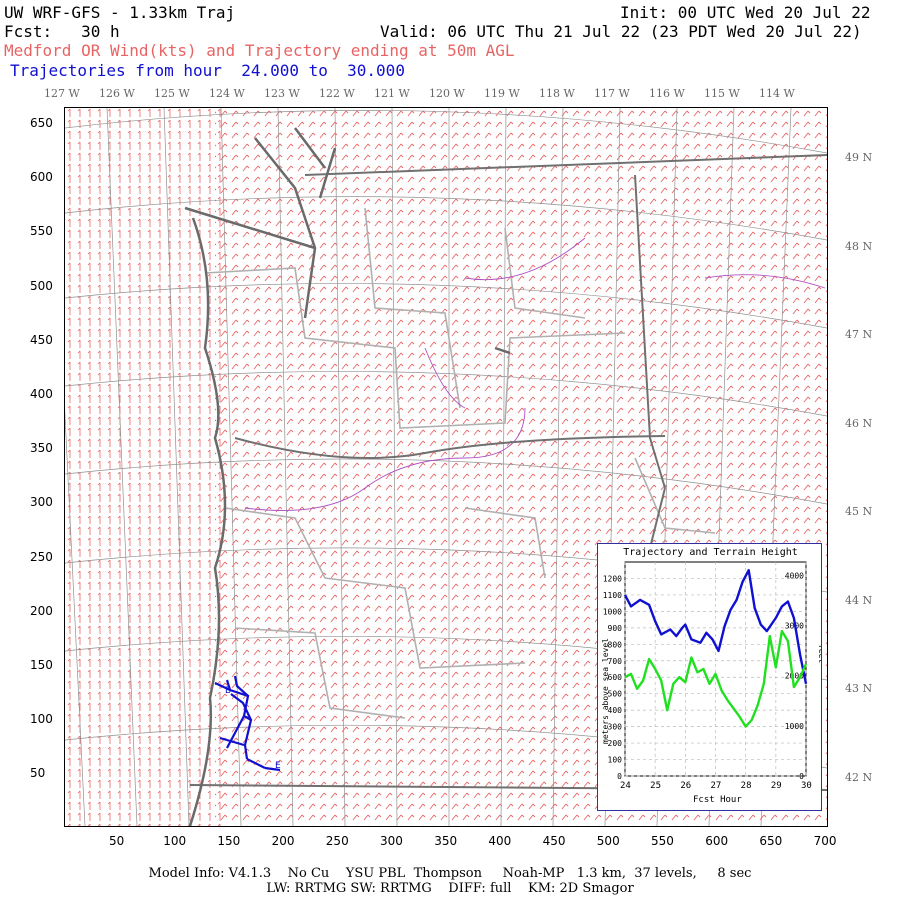 Image resolution: width=900 pixels, height=900 pixels. I want to click on inset-series, so click(715, 648).